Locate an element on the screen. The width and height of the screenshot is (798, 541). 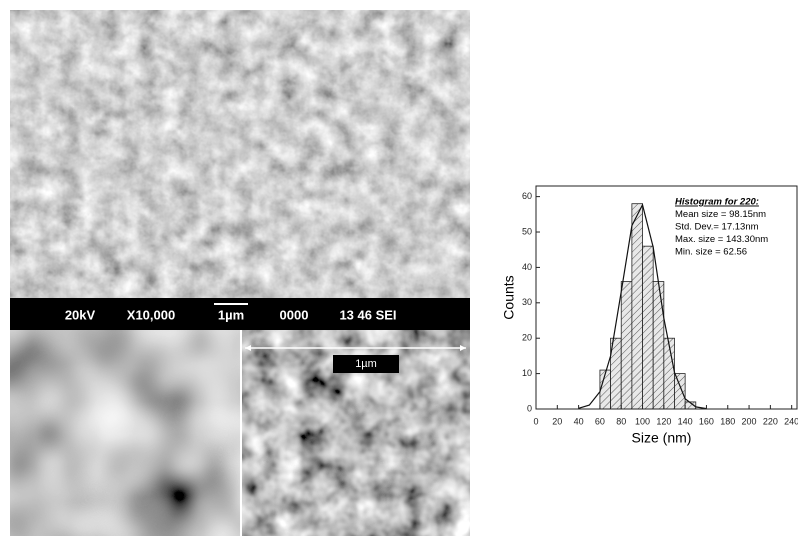
x-tick-label: 180 is located at coordinates (727, 421).